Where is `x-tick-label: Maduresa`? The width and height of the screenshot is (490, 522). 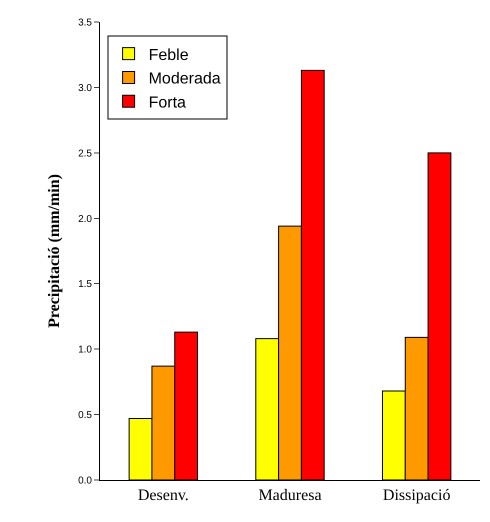 x-tick-label: Maduresa is located at coordinates (290, 495).